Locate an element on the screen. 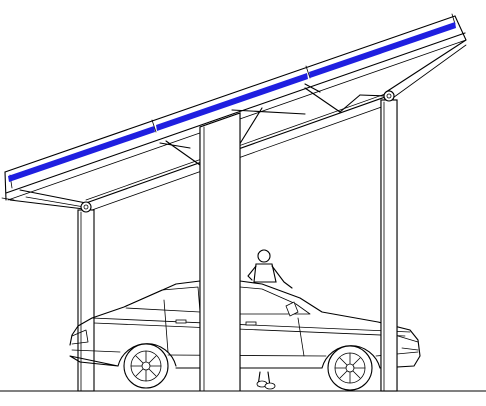  person-figure is located at coordinates (270, 319).